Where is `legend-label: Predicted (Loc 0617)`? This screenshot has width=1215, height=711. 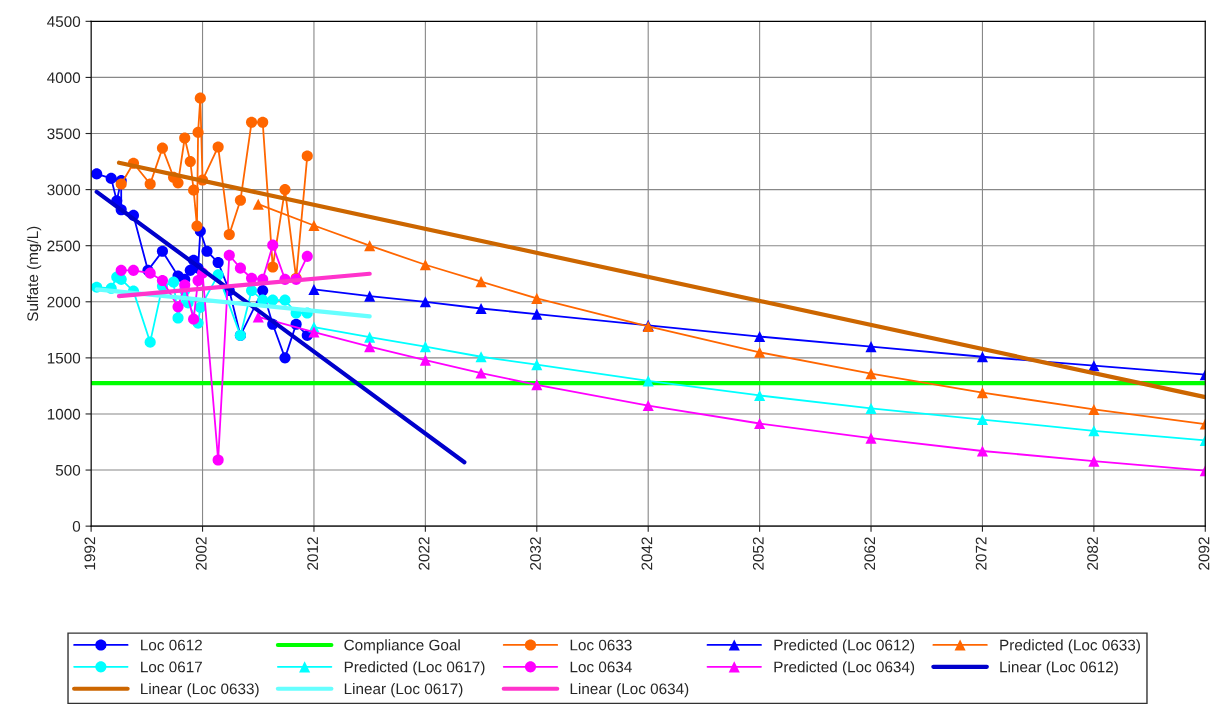
legend-label: Predicted (Loc 0617) is located at coordinates (414, 668).